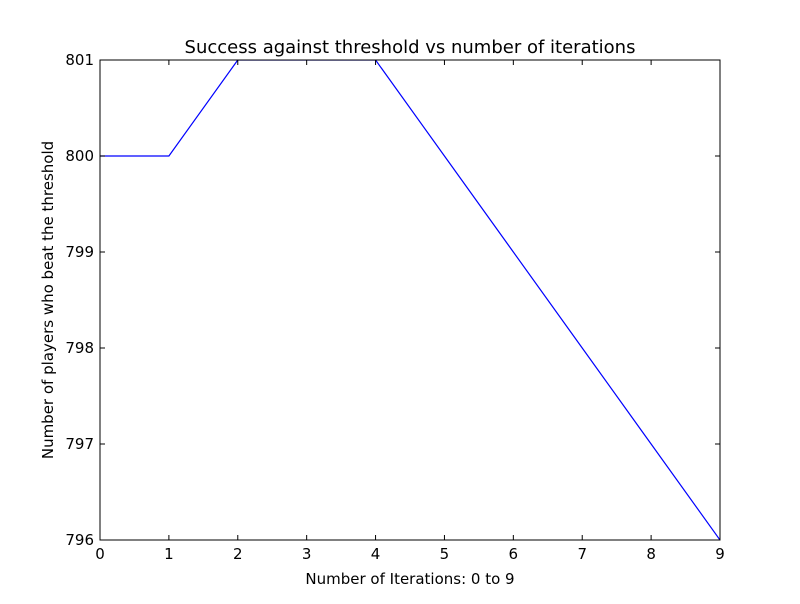 The height and width of the screenshot is (604, 800). I want to click on y-tick-label-796: 796, so click(79, 540).